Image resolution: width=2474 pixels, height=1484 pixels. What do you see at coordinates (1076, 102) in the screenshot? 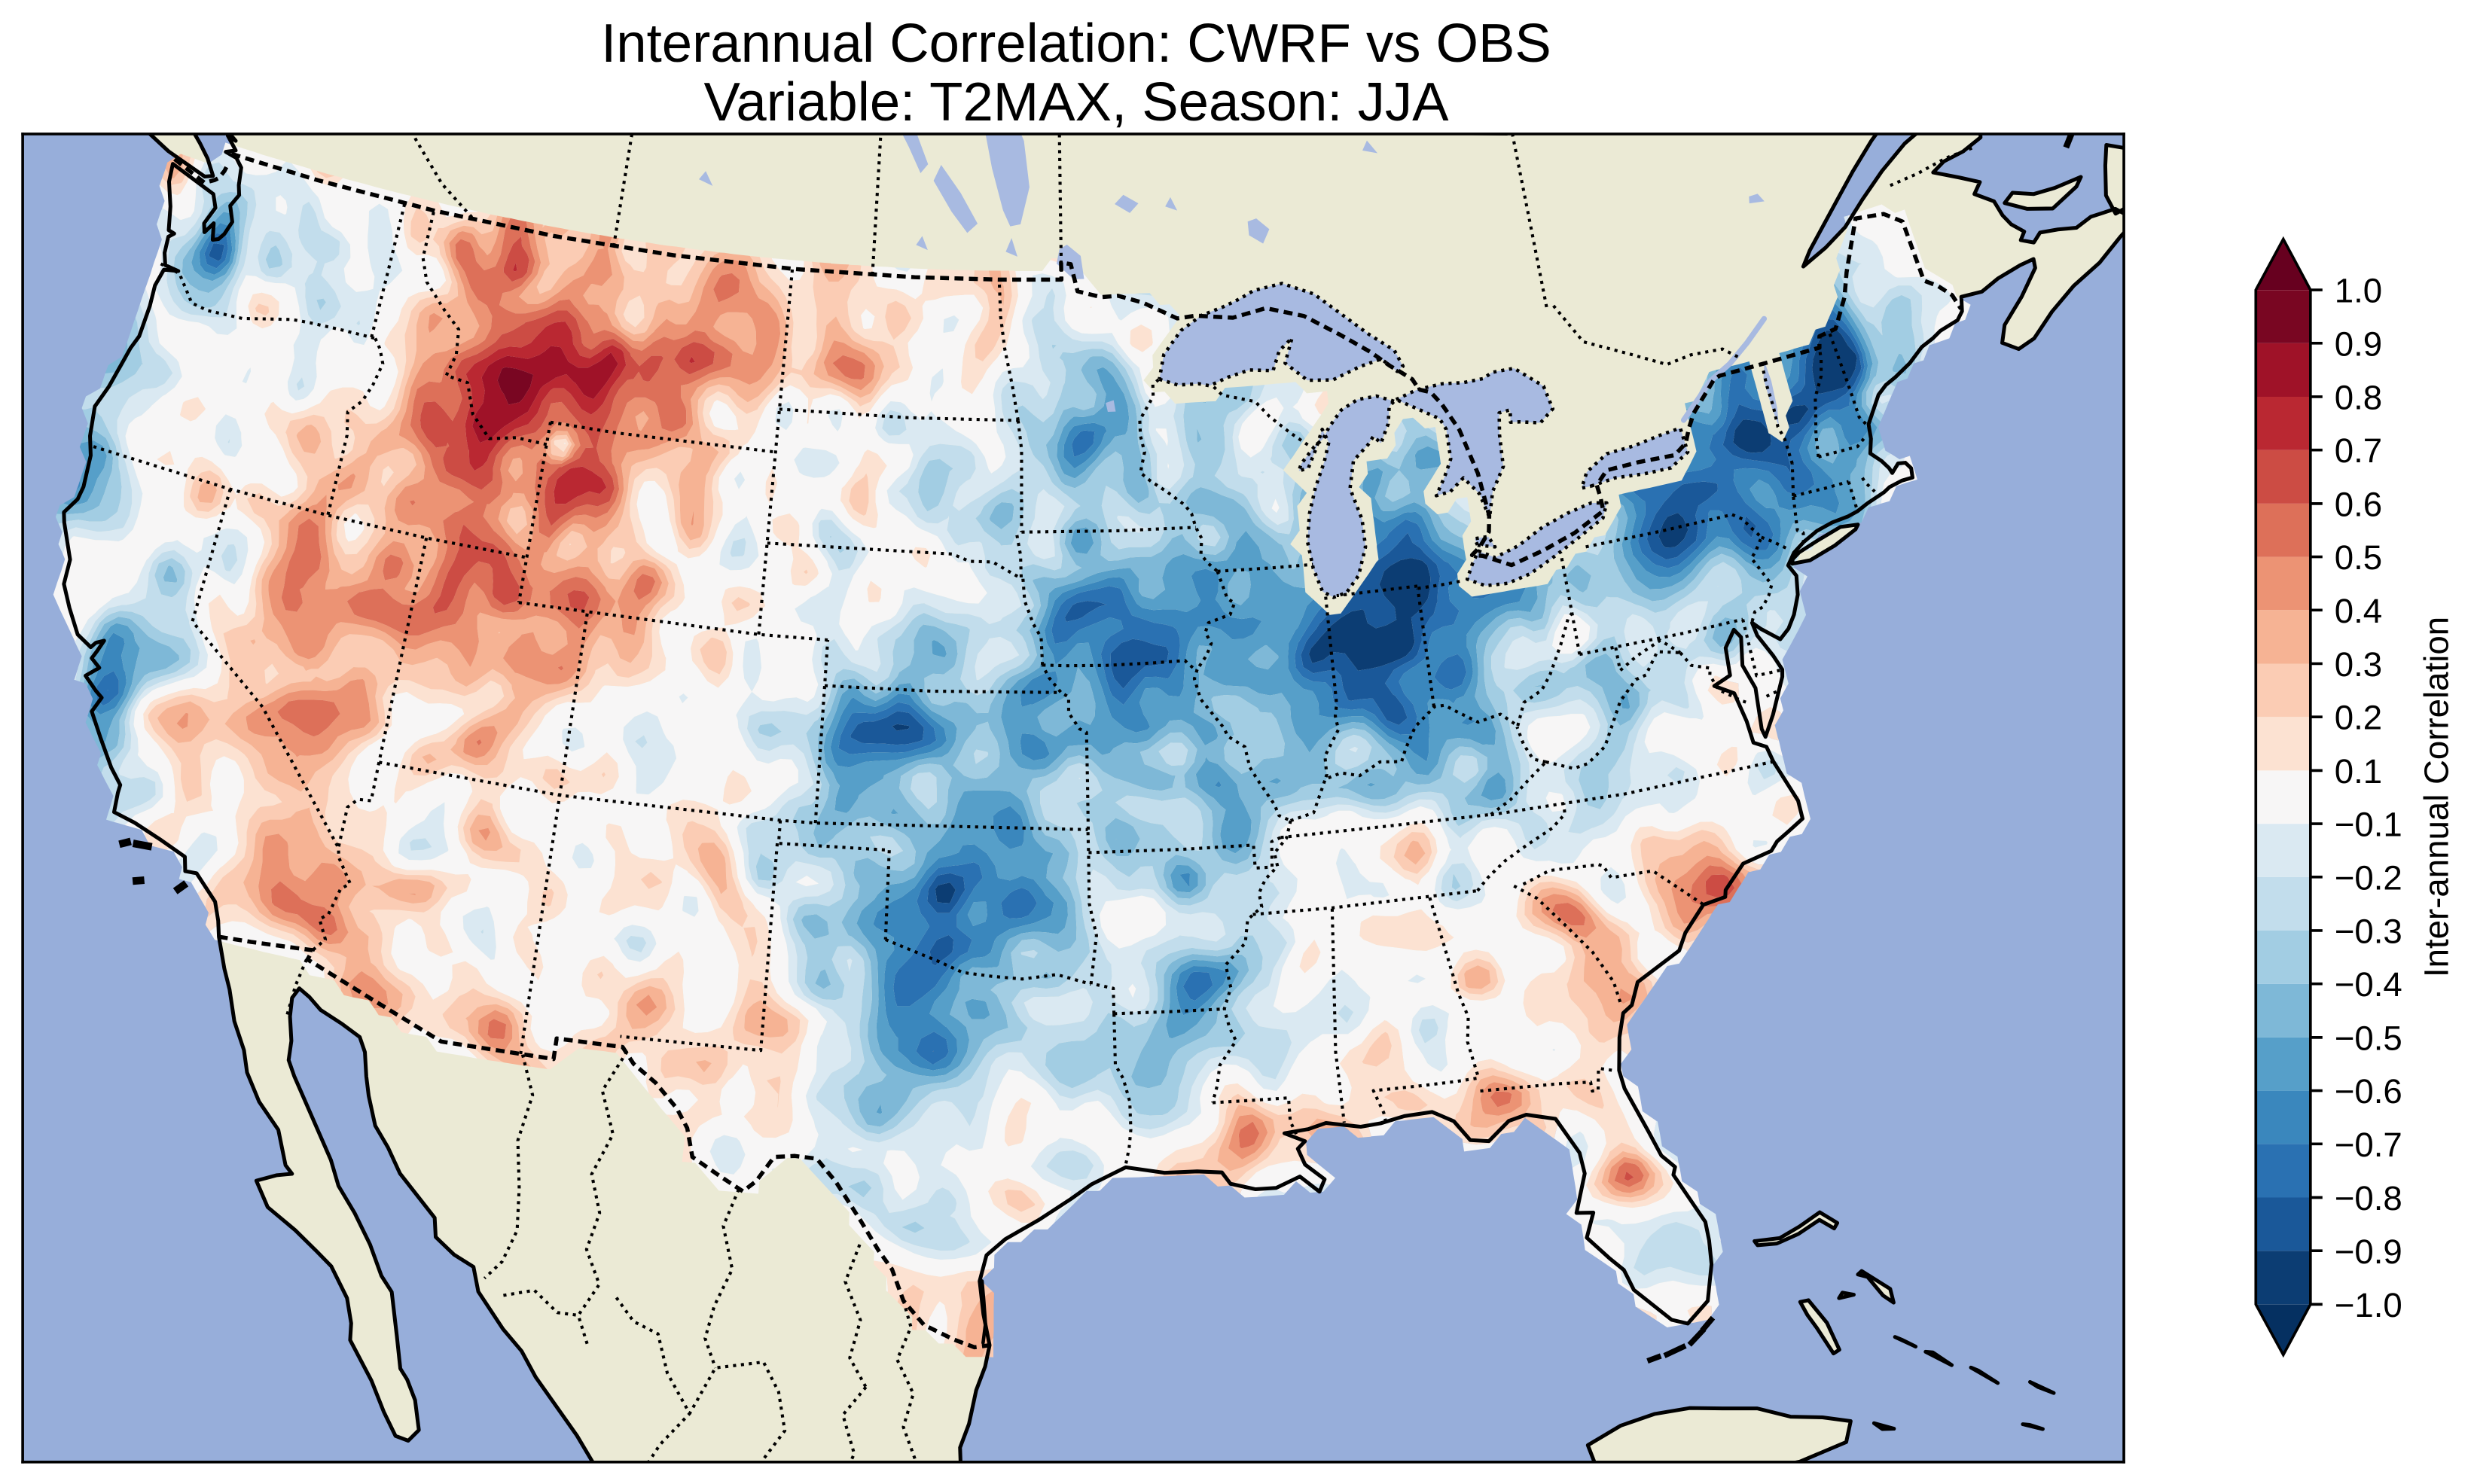
I see `svg-text: Variable: T2MAX, Season: JJA` at bounding box center [1076, 102].